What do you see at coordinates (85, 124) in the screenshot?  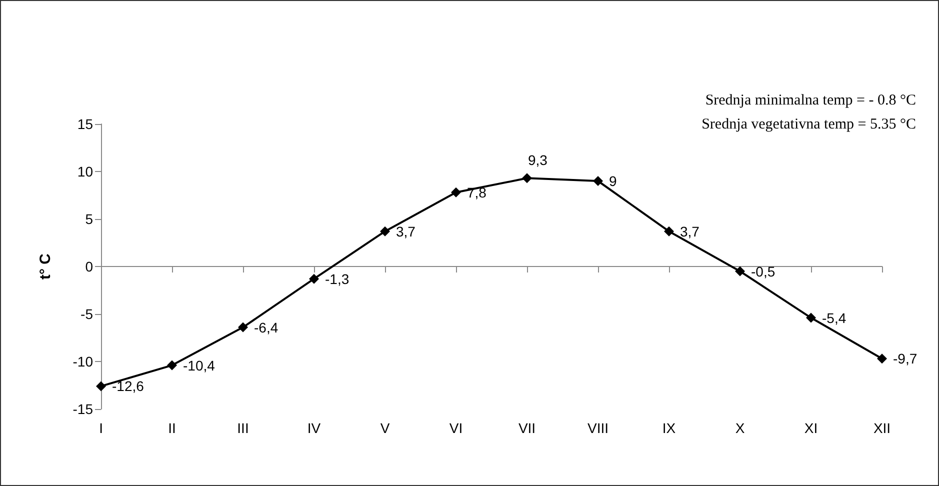 I see `y-tick-label: 15` at bounding box center [85, 124].